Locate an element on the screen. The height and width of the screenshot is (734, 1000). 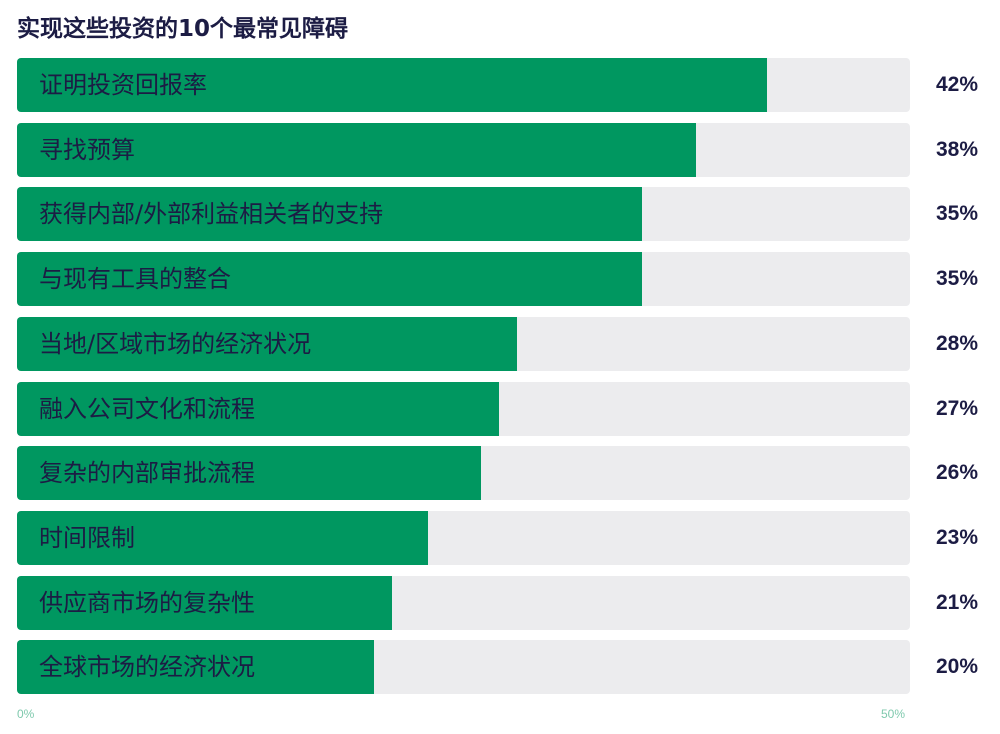
bar-label: 当地/区域市场的经济状况 is located at coordinates (175, 344).